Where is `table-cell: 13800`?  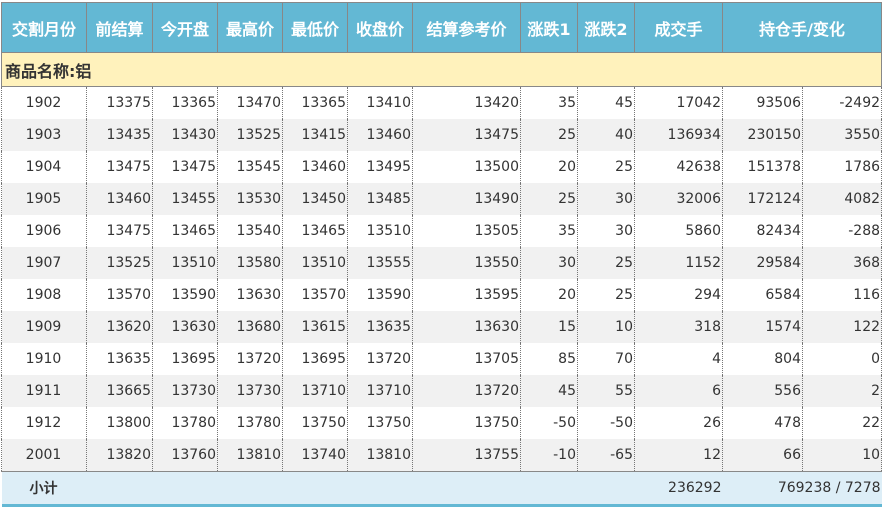 table-cell: 13800 is located at coordinates (119, 423).